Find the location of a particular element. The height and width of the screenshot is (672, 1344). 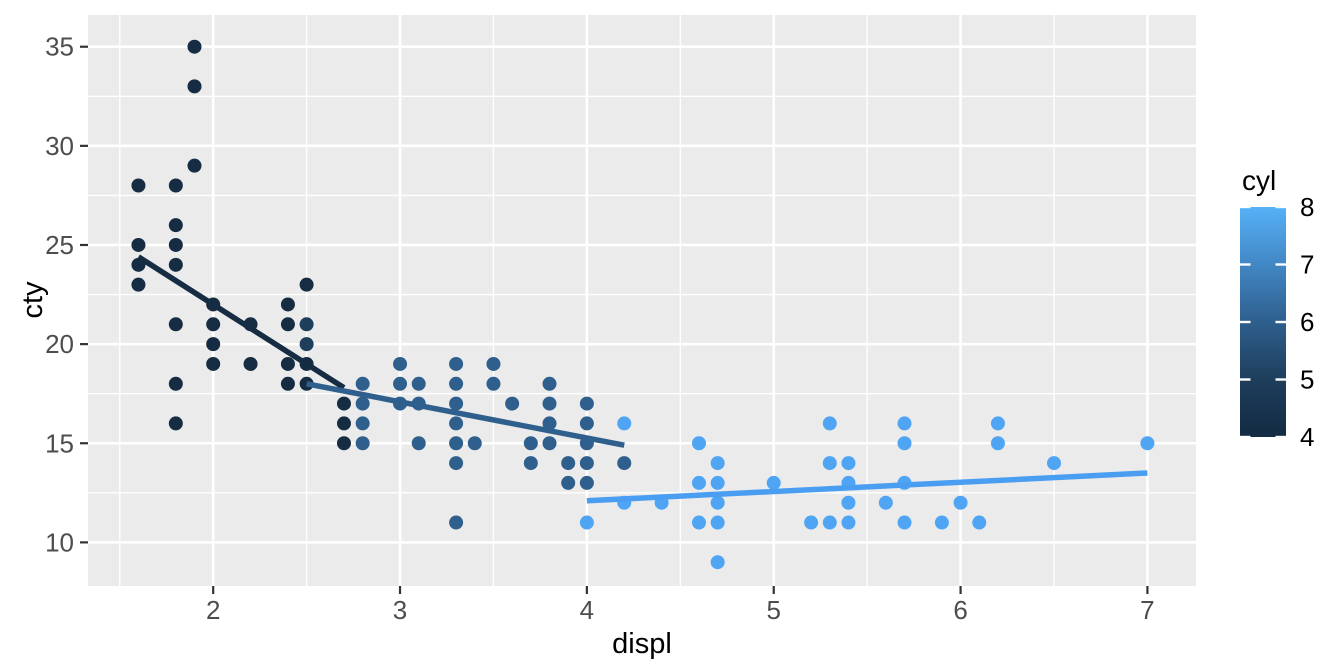

lm-fit-6-cyl is located at coordinates (465, 414).